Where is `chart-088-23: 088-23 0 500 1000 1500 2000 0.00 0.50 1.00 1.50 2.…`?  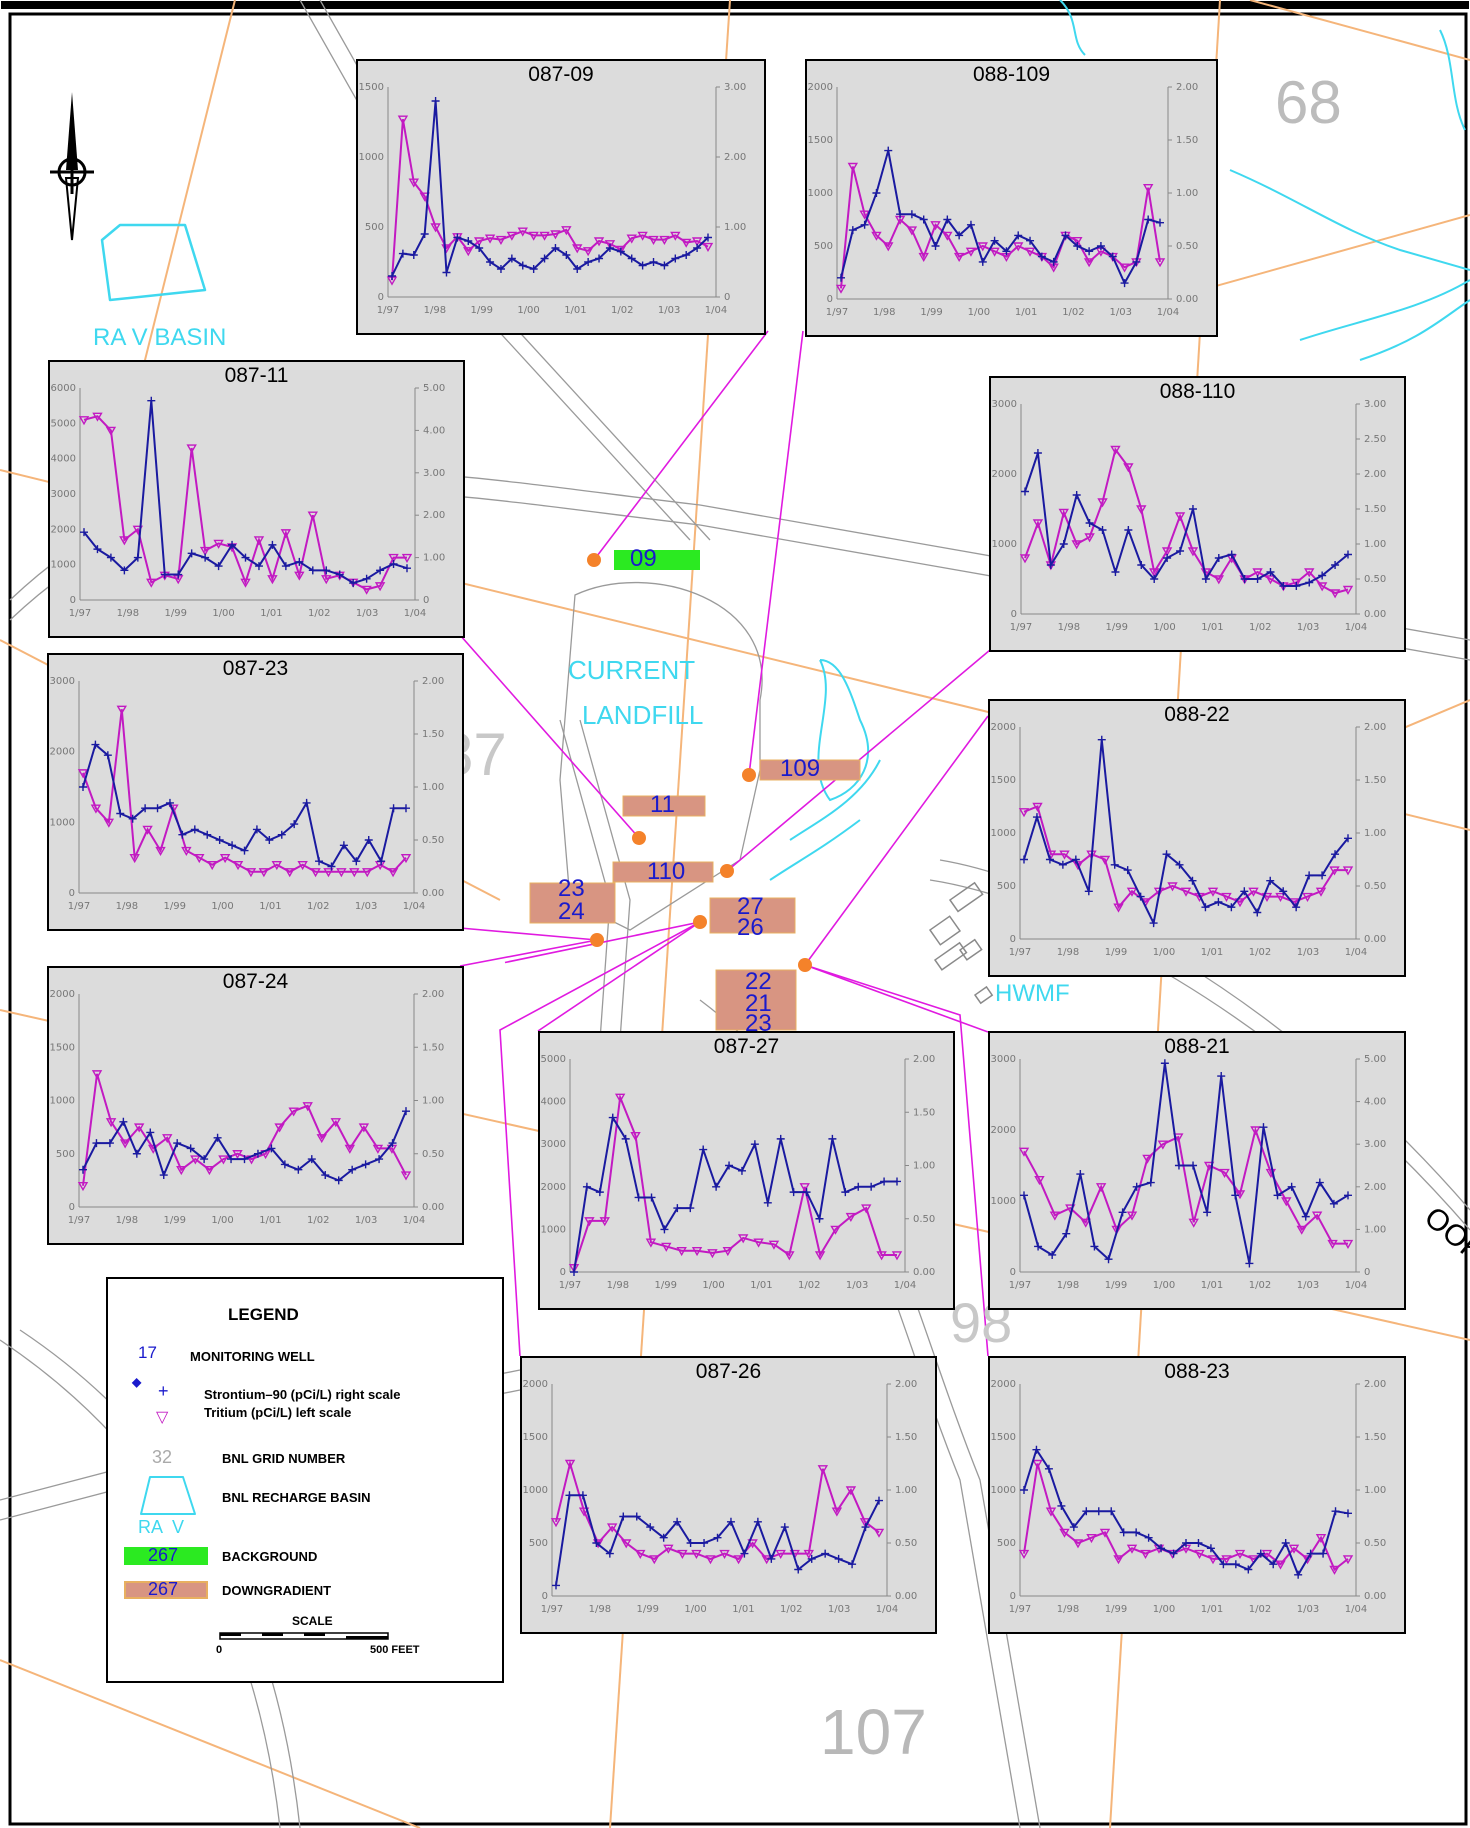
chart-088-23: 088-23 0 500 1000 1500 2000 0.00 0.50 1.00 1.50 2.… is located at coordinates (1197, 1495).